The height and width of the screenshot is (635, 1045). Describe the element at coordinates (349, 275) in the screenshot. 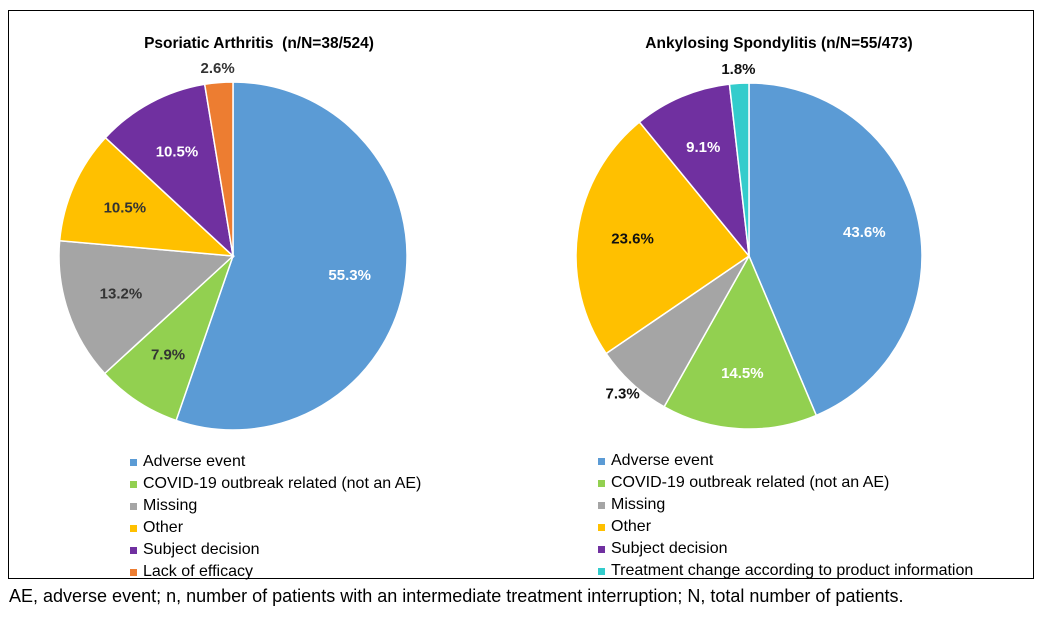

I see `data-label-adverse-event: 55.3%` at that location.